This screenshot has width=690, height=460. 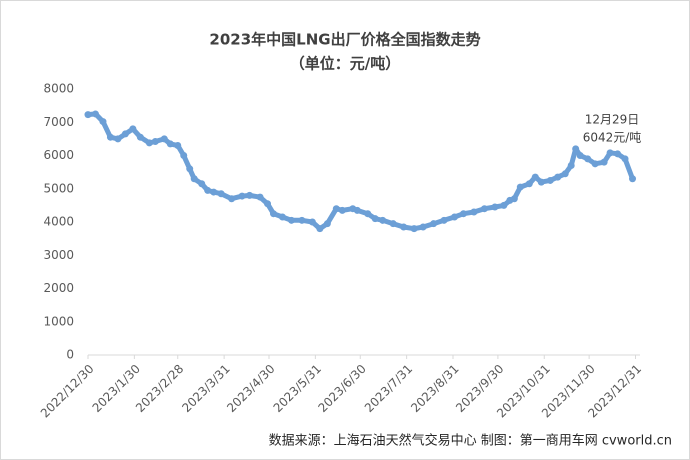 What do you see at coordinates (58, 188) in the screenshot?
I see `y-tick-label: 5000` at bounding box center [58, 188].